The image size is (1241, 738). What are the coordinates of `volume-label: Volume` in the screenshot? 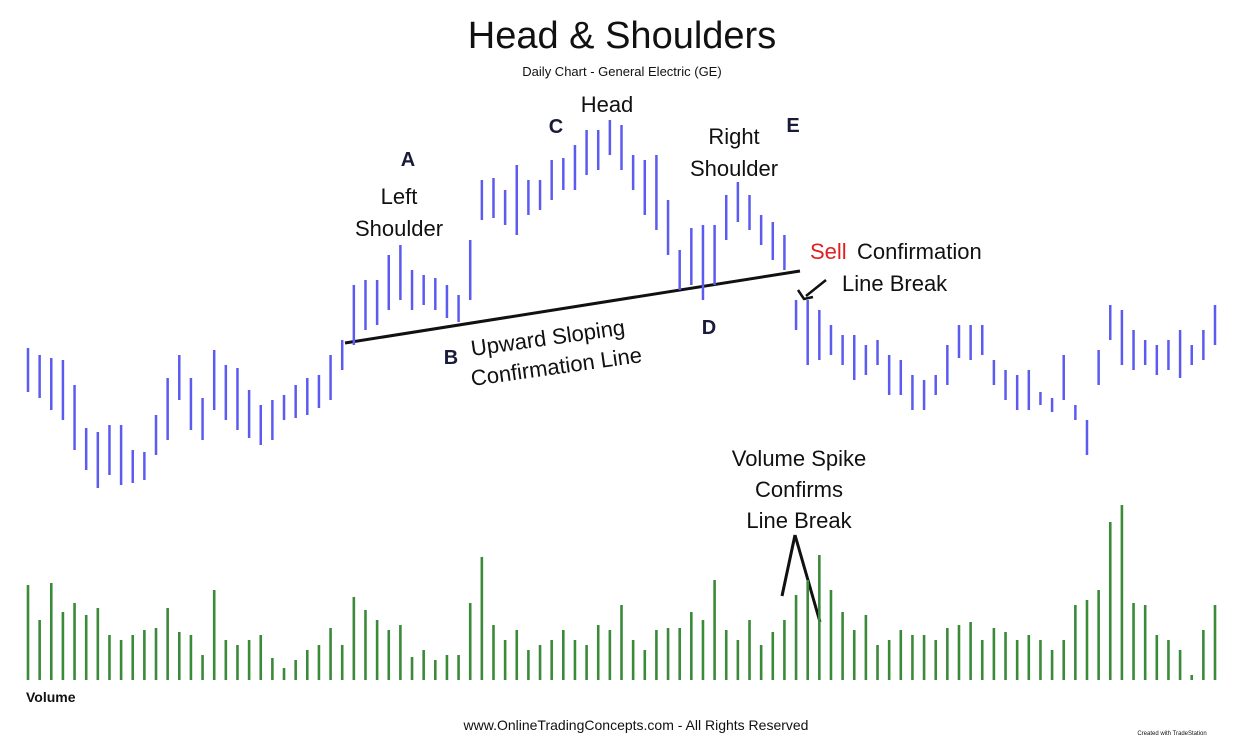 It's located at (51, 697).